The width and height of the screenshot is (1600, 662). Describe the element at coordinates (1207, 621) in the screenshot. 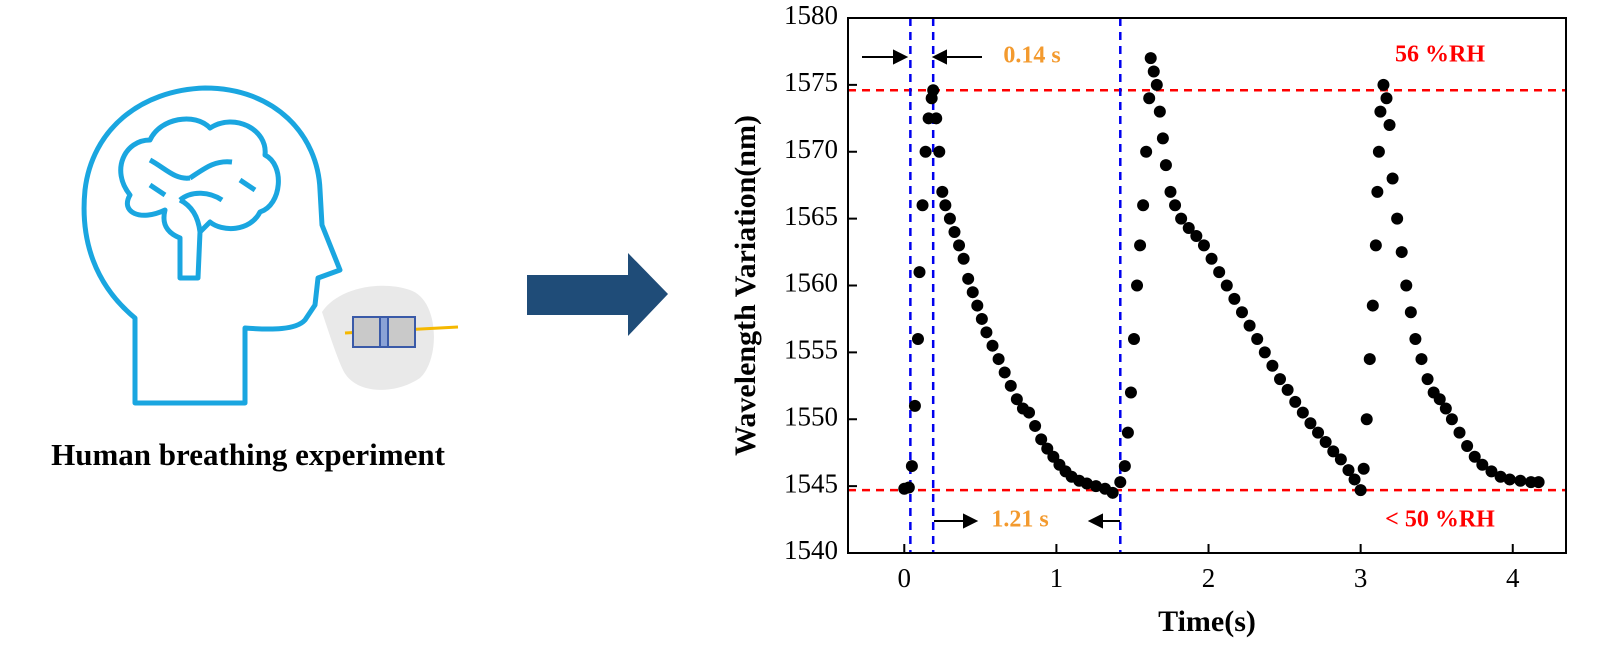

I see `x-axis-title: Time(s)` at that location.